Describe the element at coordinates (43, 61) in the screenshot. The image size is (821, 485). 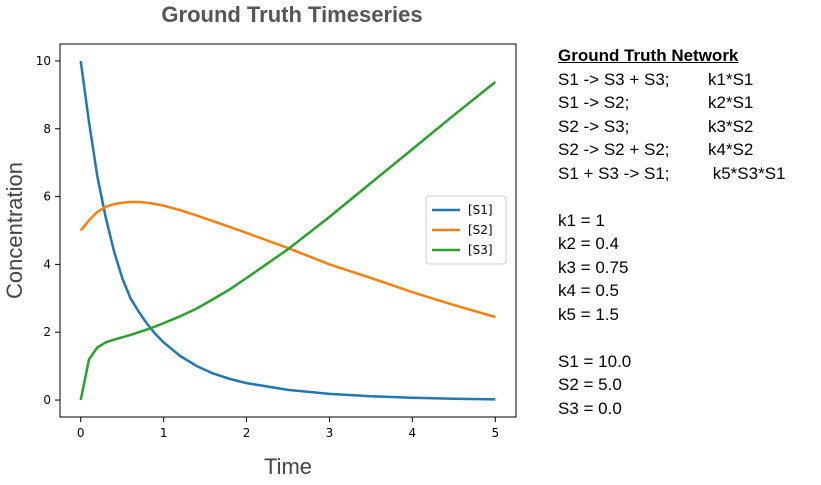
I see `y-tick-label: 10` at that location.